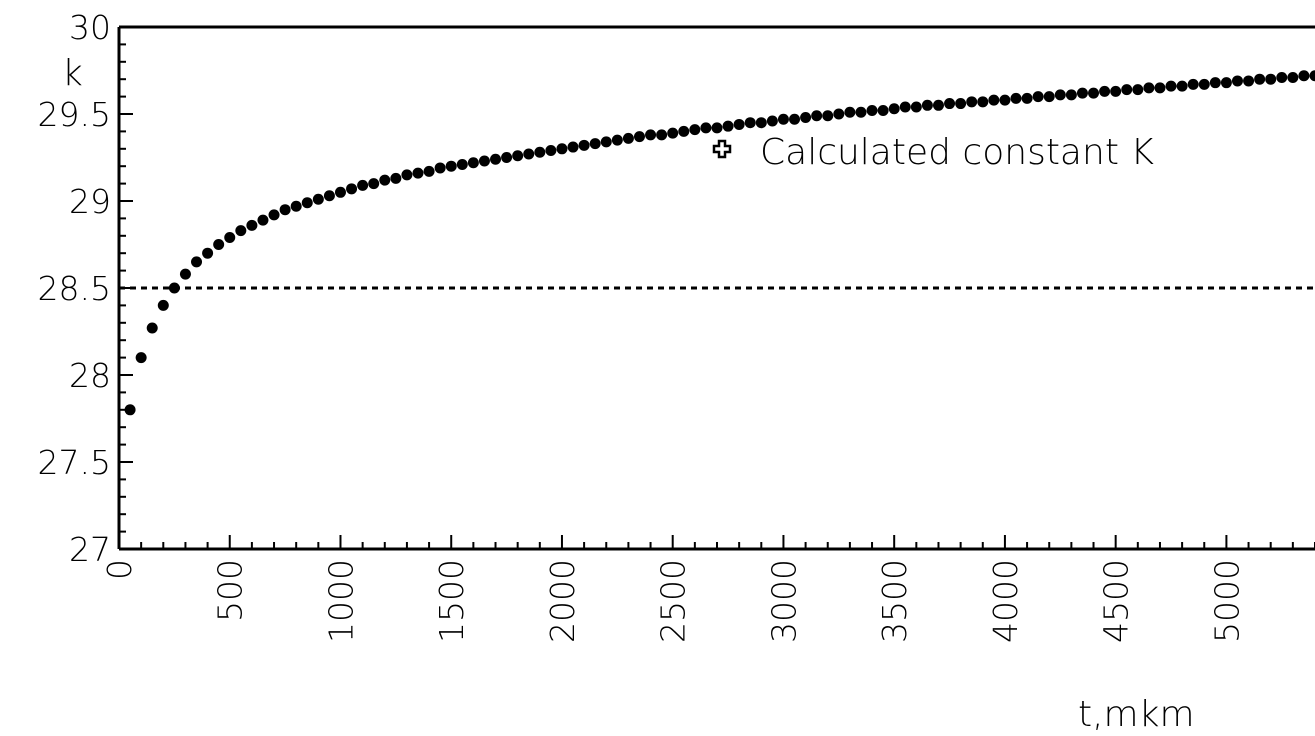 This screenshot has height=736, width=1315. I want to click on legend-label: Calculated constant K, so click(957, 152).